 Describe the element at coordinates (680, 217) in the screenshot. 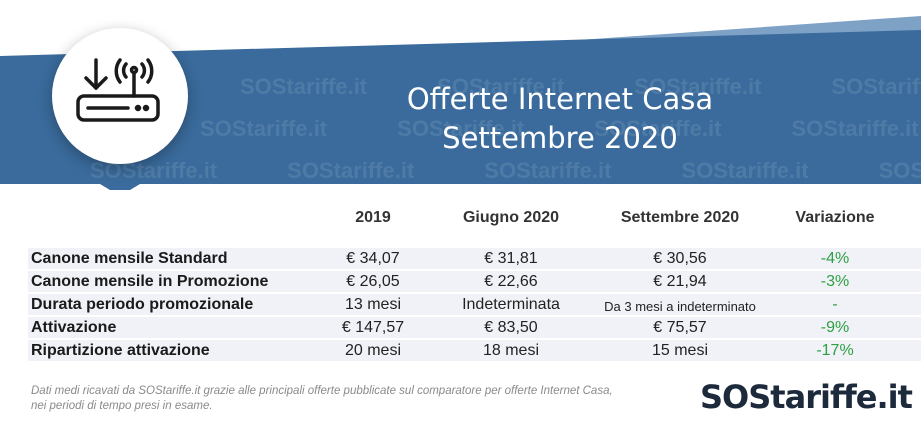

I see `column-header: Settembre 2020` at that location.